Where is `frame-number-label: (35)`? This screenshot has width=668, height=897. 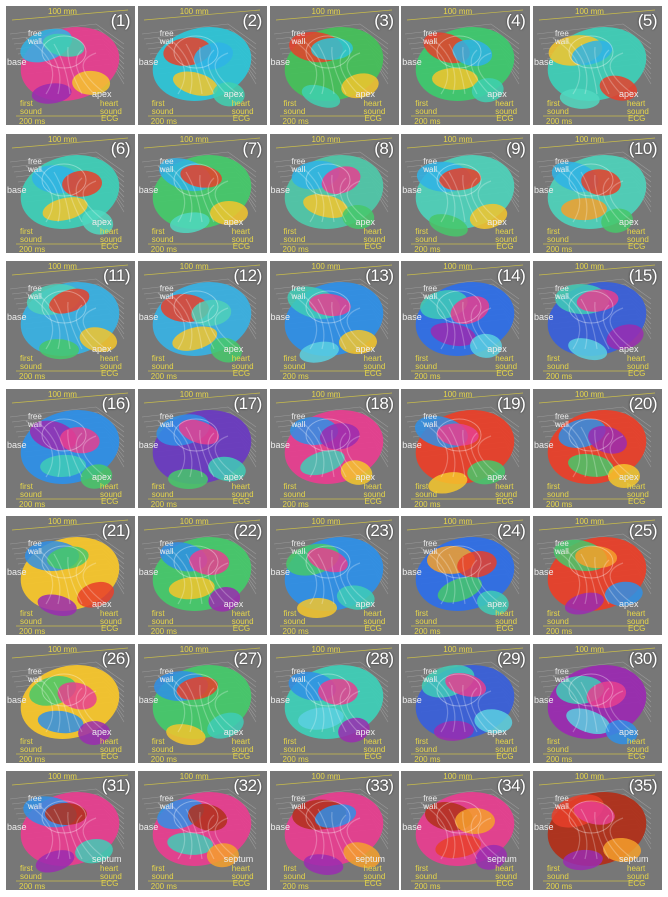 frame-number-label: (35) is located at coordinates (643, 785).